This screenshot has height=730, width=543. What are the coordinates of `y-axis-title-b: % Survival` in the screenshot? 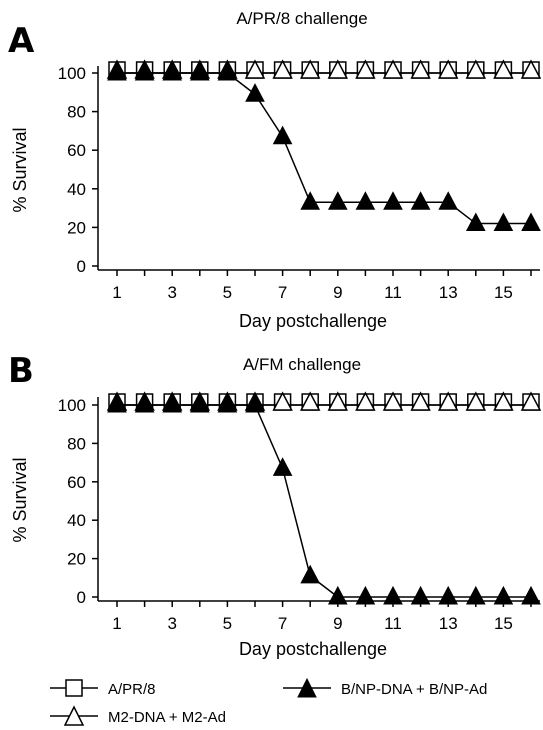 It's located at (20, 499).